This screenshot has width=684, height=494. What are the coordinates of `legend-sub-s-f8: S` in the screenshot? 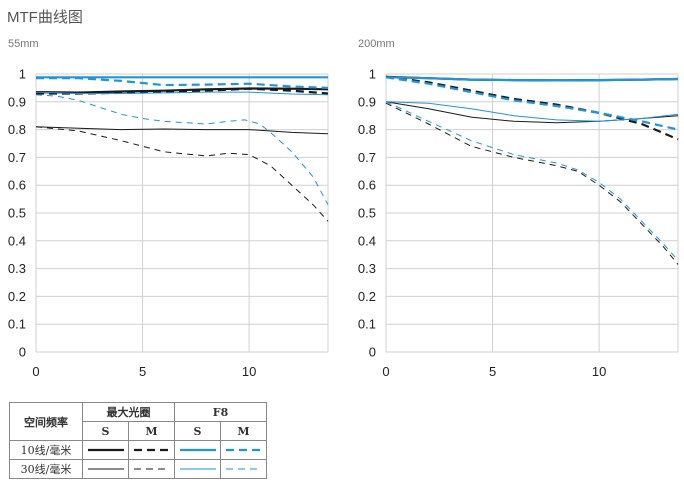 It's located at (197, 431).